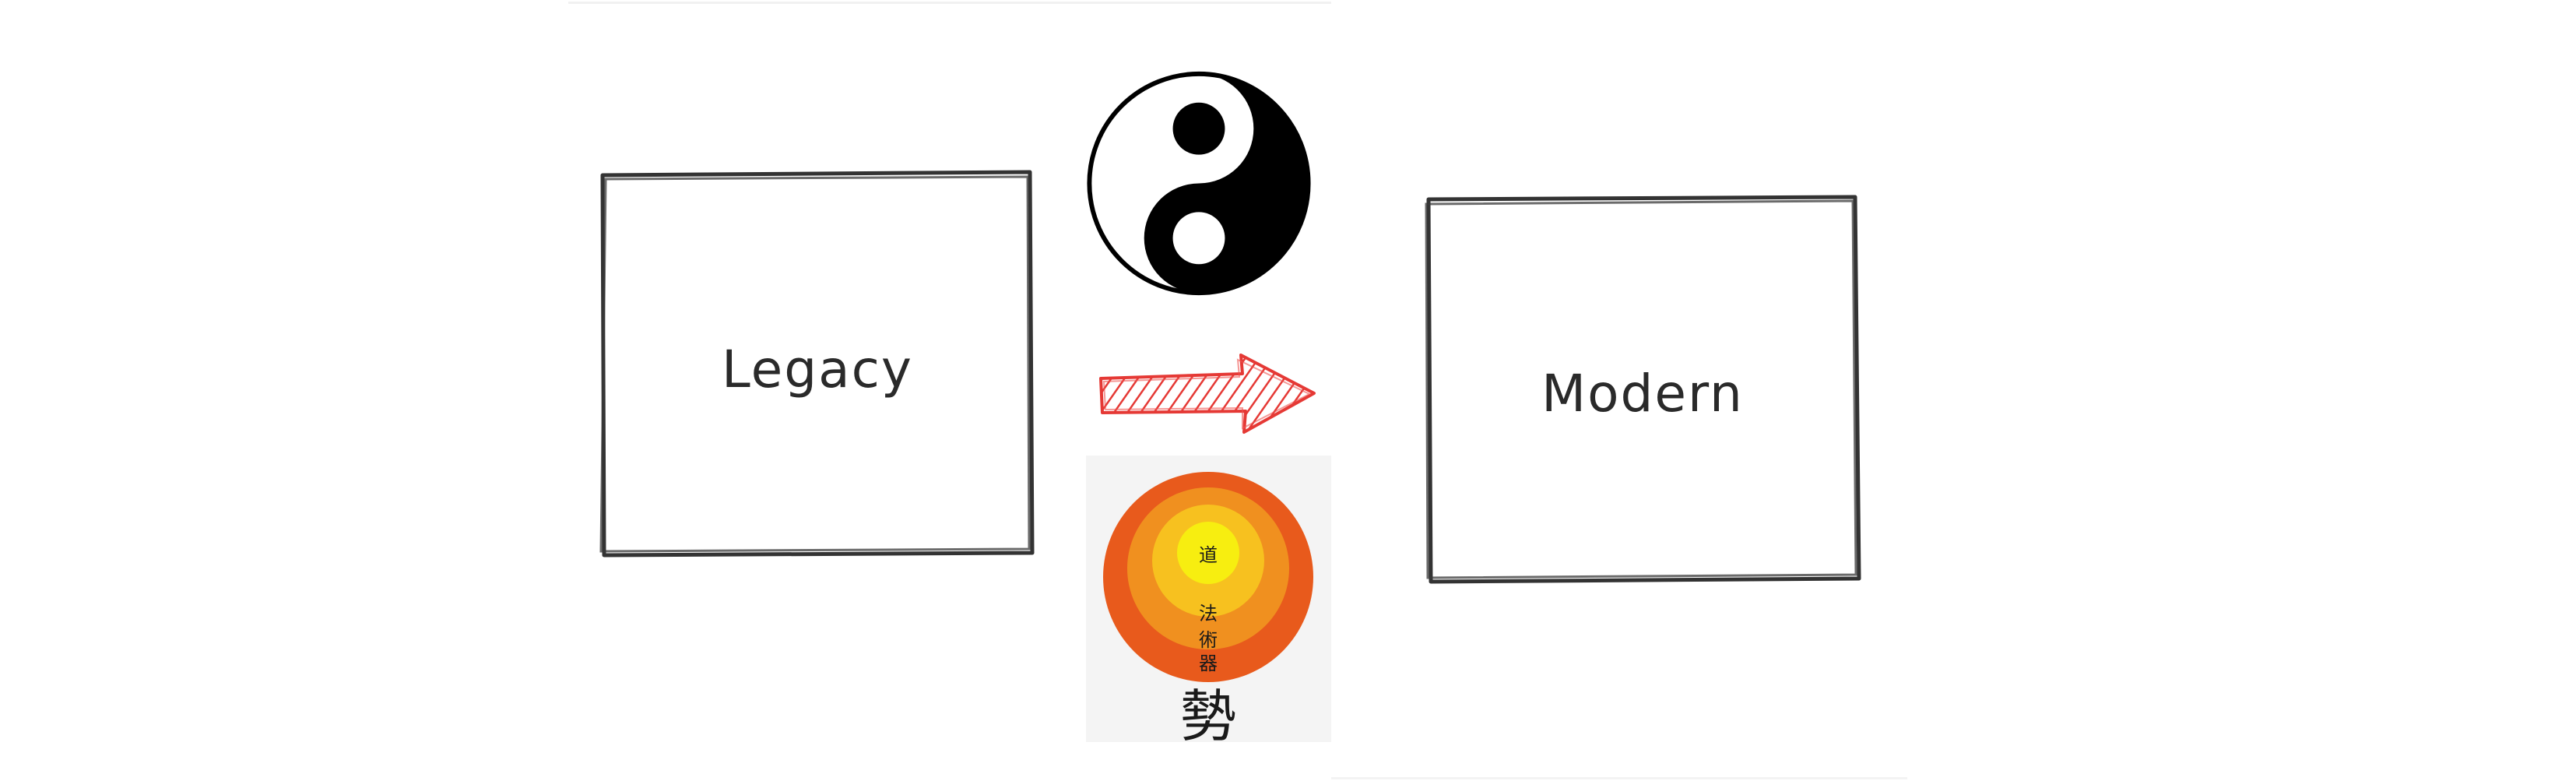 Image resolution: width=2576 pixels, height=781 pixels. Describe the element at coordinates (1209, 555) in the screenshot. I see `ring-label-dao: 道` at that location.